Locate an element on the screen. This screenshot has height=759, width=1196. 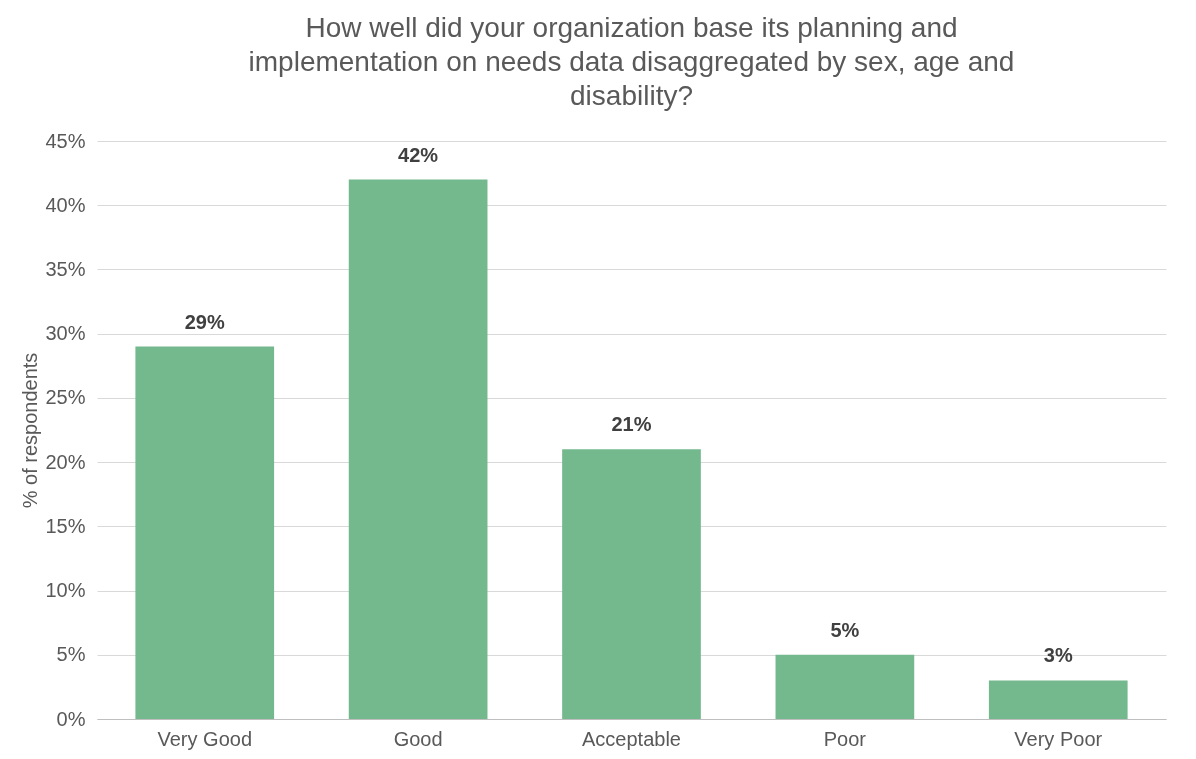
x-tick-label: Poor is located at coordinates (845, 738).